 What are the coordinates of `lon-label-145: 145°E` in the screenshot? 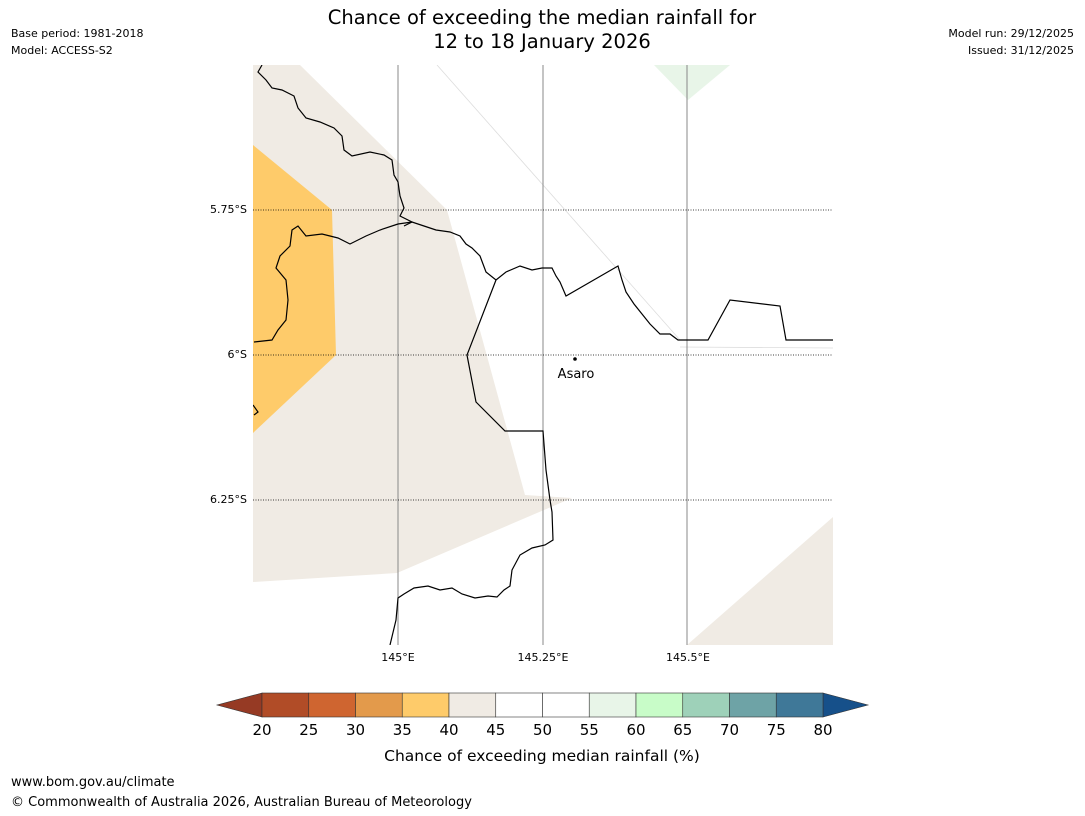 It's located at (397, 657).